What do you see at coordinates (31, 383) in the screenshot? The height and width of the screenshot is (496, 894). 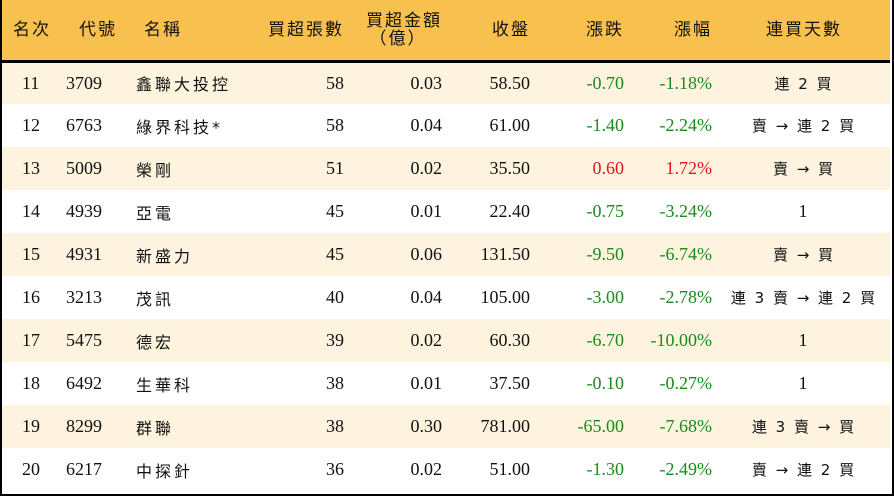 I see `cell-rank: 18` at bounding box center [31, 383].